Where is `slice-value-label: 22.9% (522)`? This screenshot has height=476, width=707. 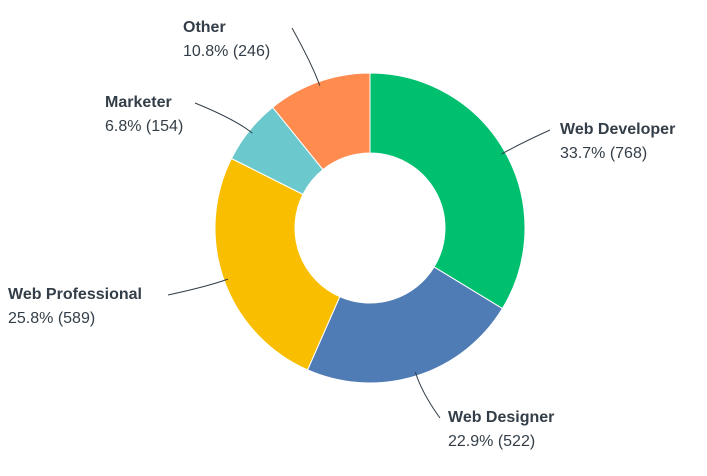 slice-value-label: 22.9% (522) is located at coordinates (491, 441).